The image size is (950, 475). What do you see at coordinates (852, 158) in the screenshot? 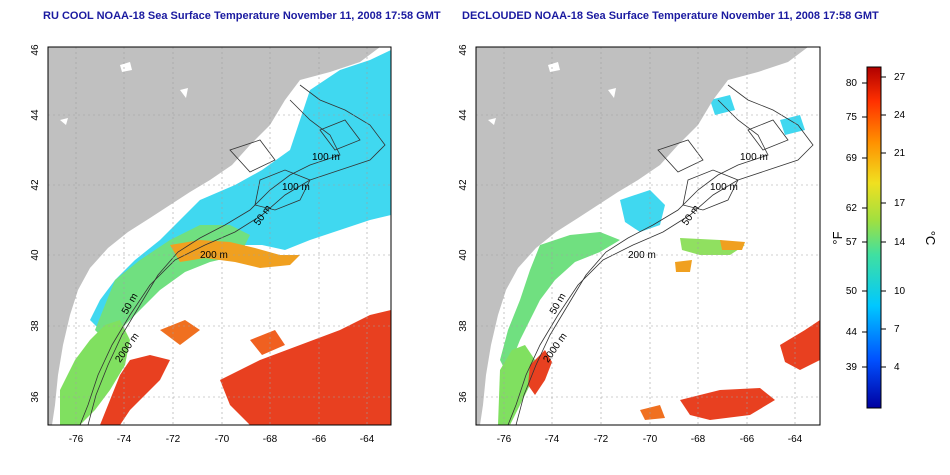
I see `fahrenheit-tick: 69` at bounding box center [852, 158].